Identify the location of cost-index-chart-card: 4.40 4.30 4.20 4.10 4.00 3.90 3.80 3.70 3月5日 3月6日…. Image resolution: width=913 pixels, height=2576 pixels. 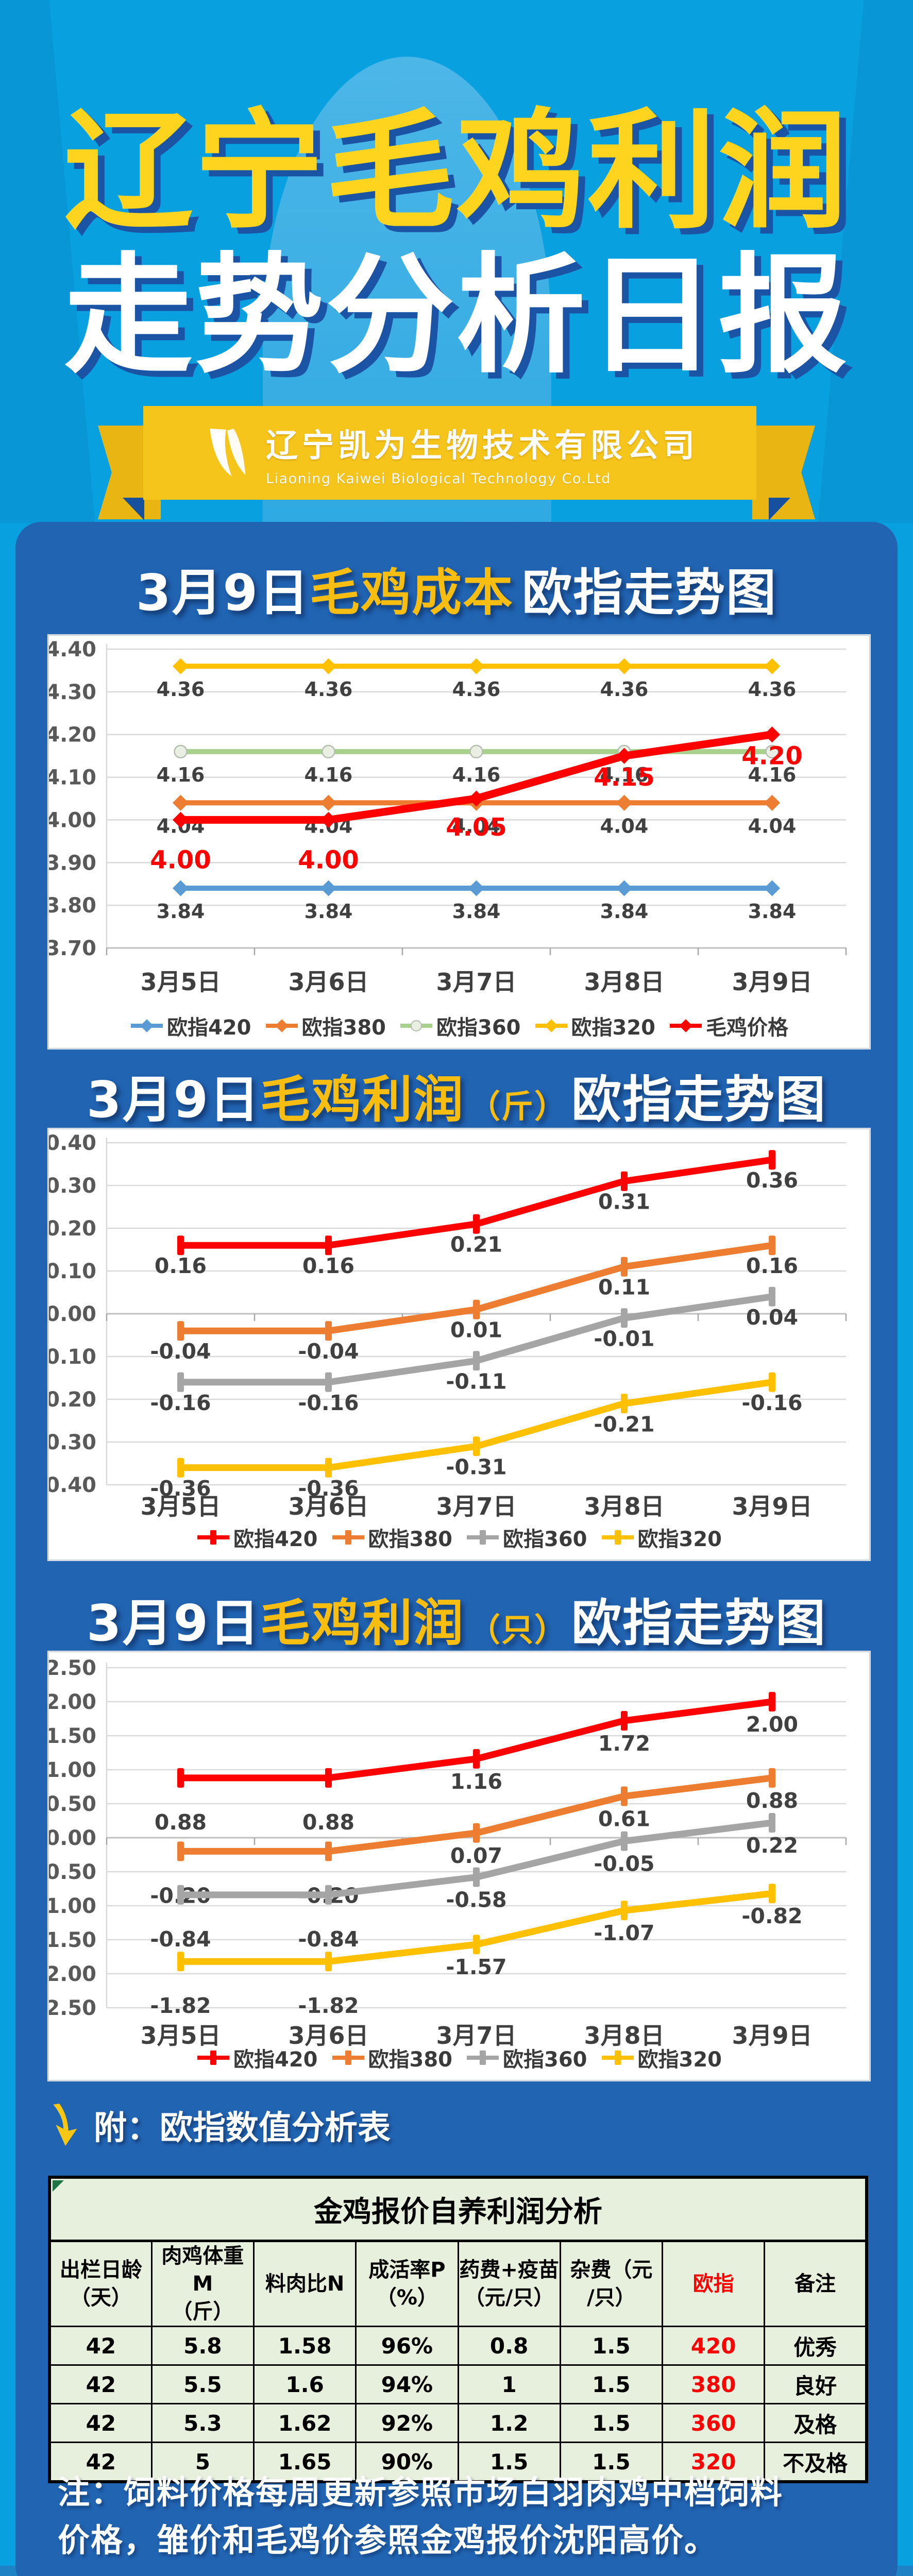
(459, 842).